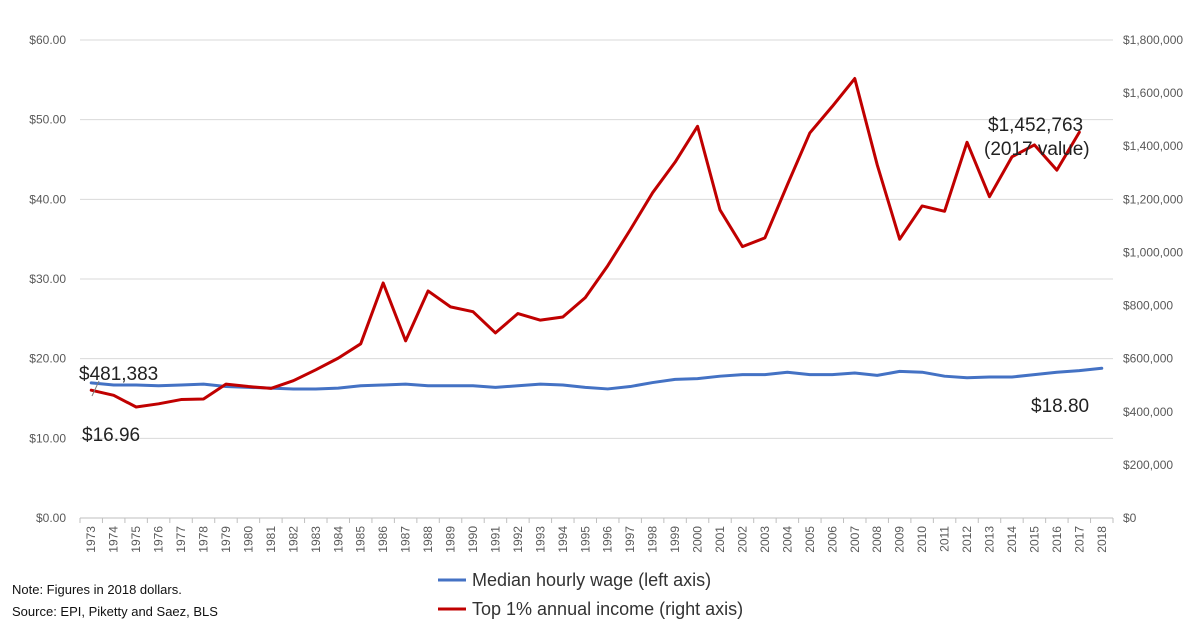 This screenshot has width=1200, height=635. Describe the element at coordinates (114, 539) in the screenshot. I see `x-tick-label: 1974` at that location.